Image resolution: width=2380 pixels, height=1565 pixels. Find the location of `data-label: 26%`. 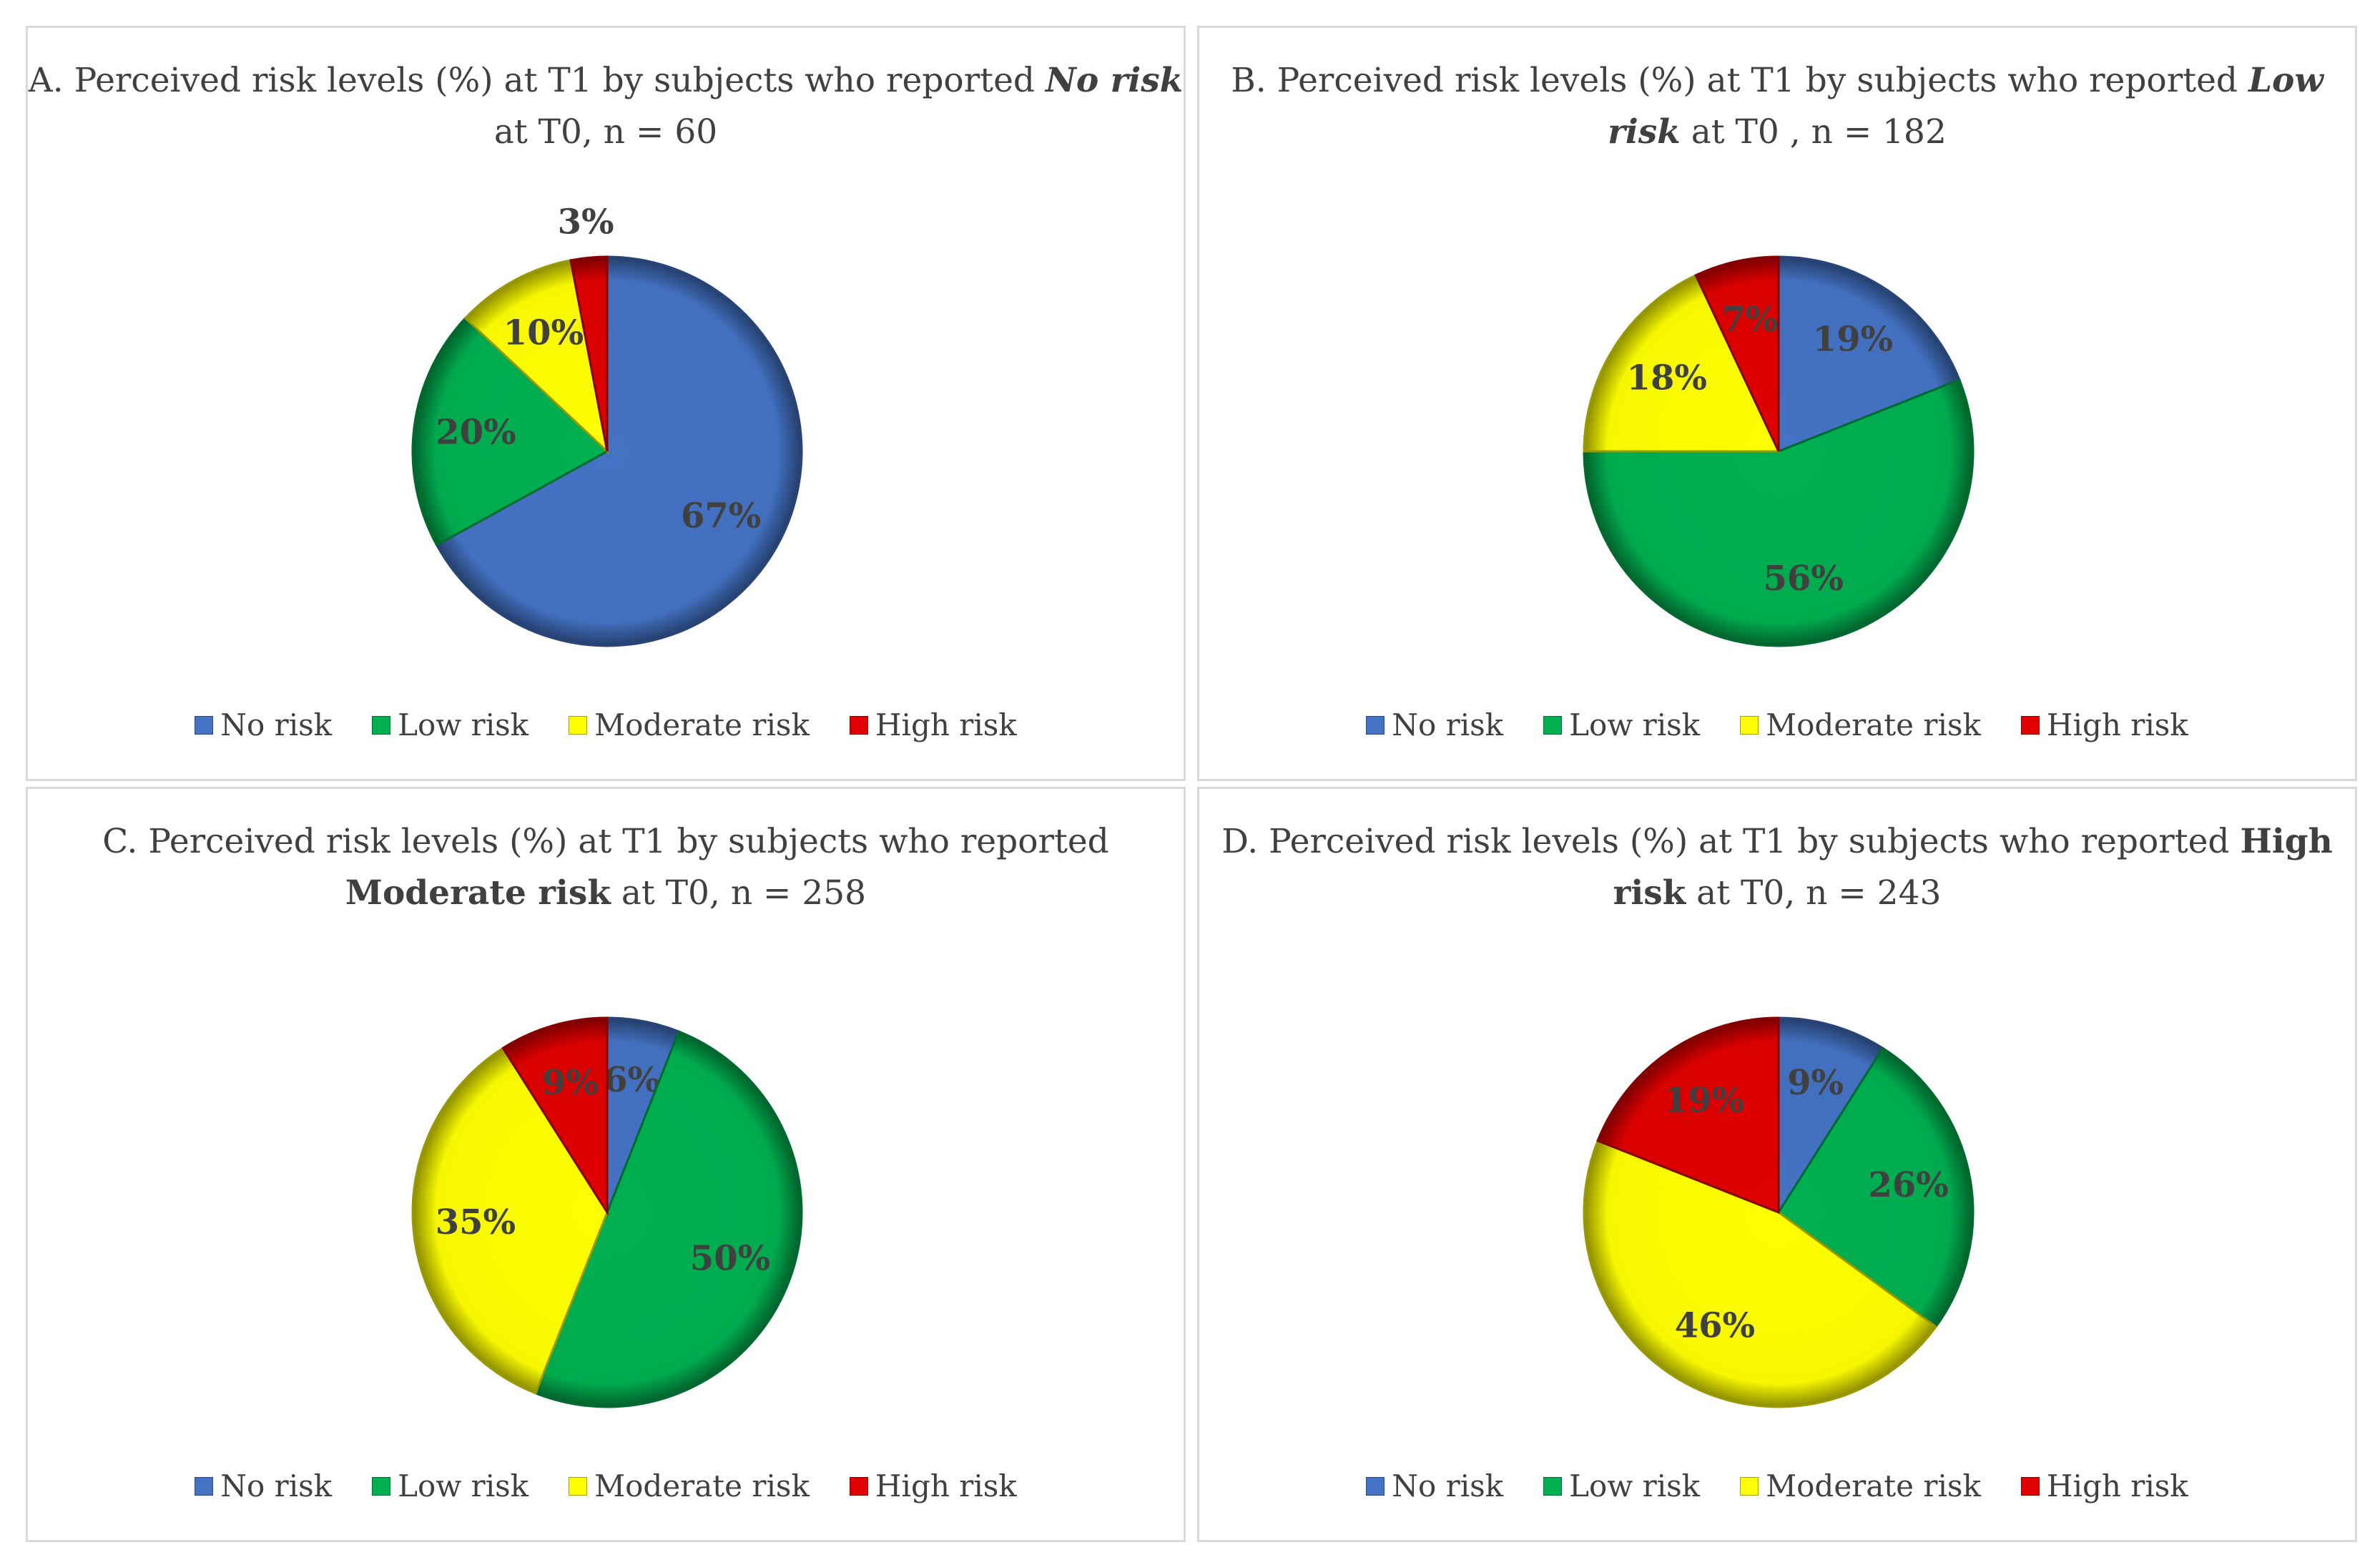

data-label: 26% is located at coordinates (1908, 1185).